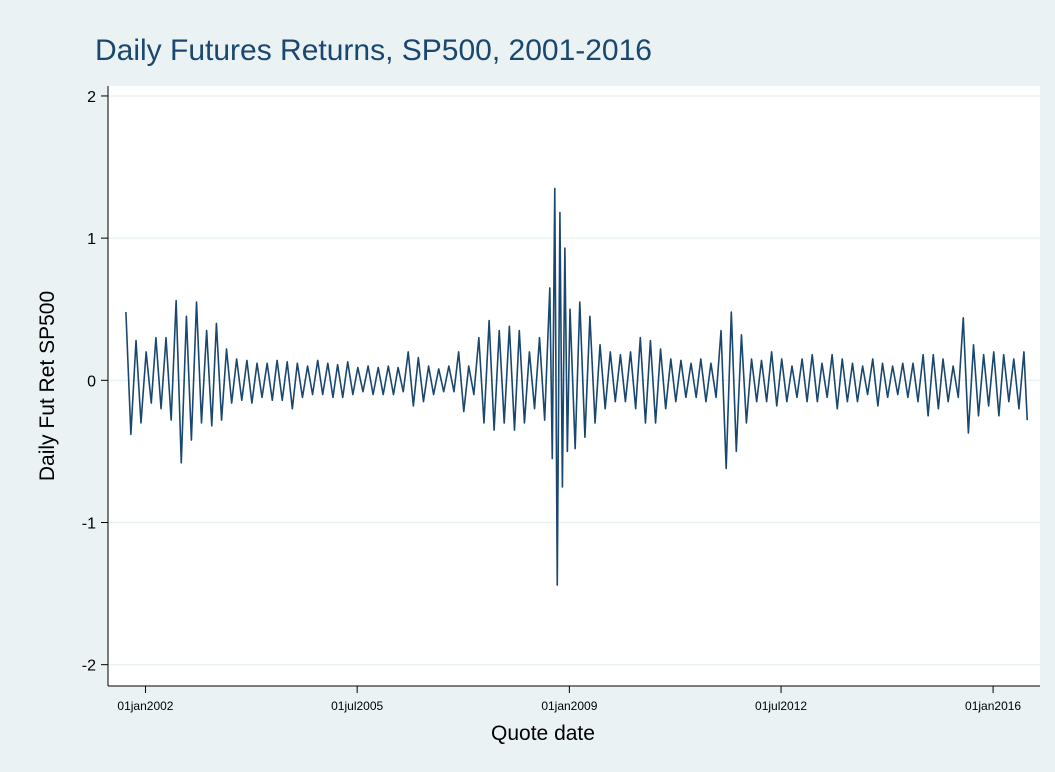 This screenshot has height=772, width=1055. What do you see at coordinates (569, 706) in the screenshot?
I see `x-tick-label: 01jan2009` at bounding box center [569, 706].